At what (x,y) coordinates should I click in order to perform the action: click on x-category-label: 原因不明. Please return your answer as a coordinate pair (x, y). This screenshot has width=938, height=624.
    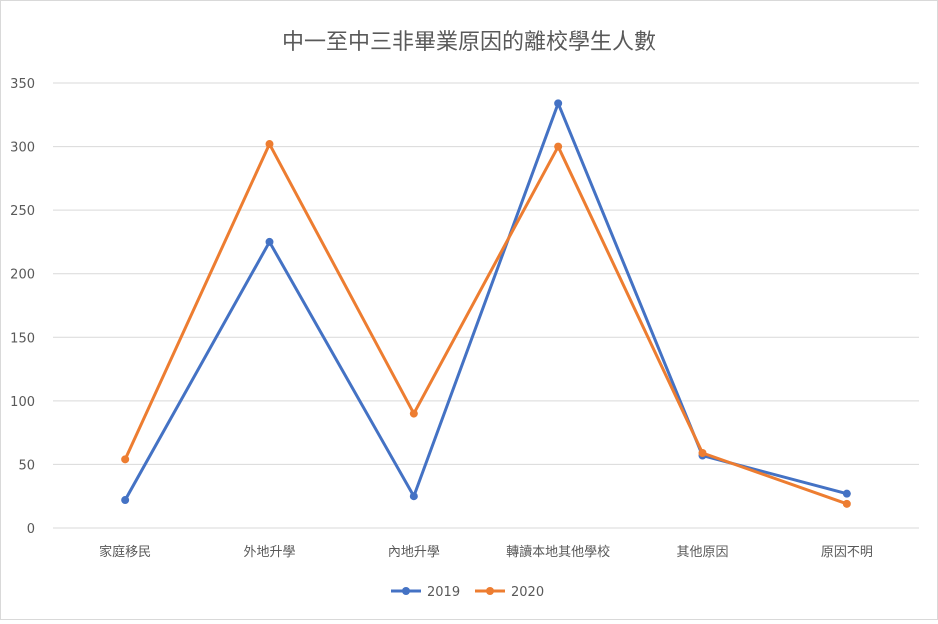
    Looking at the image, I should click on (847, 552).